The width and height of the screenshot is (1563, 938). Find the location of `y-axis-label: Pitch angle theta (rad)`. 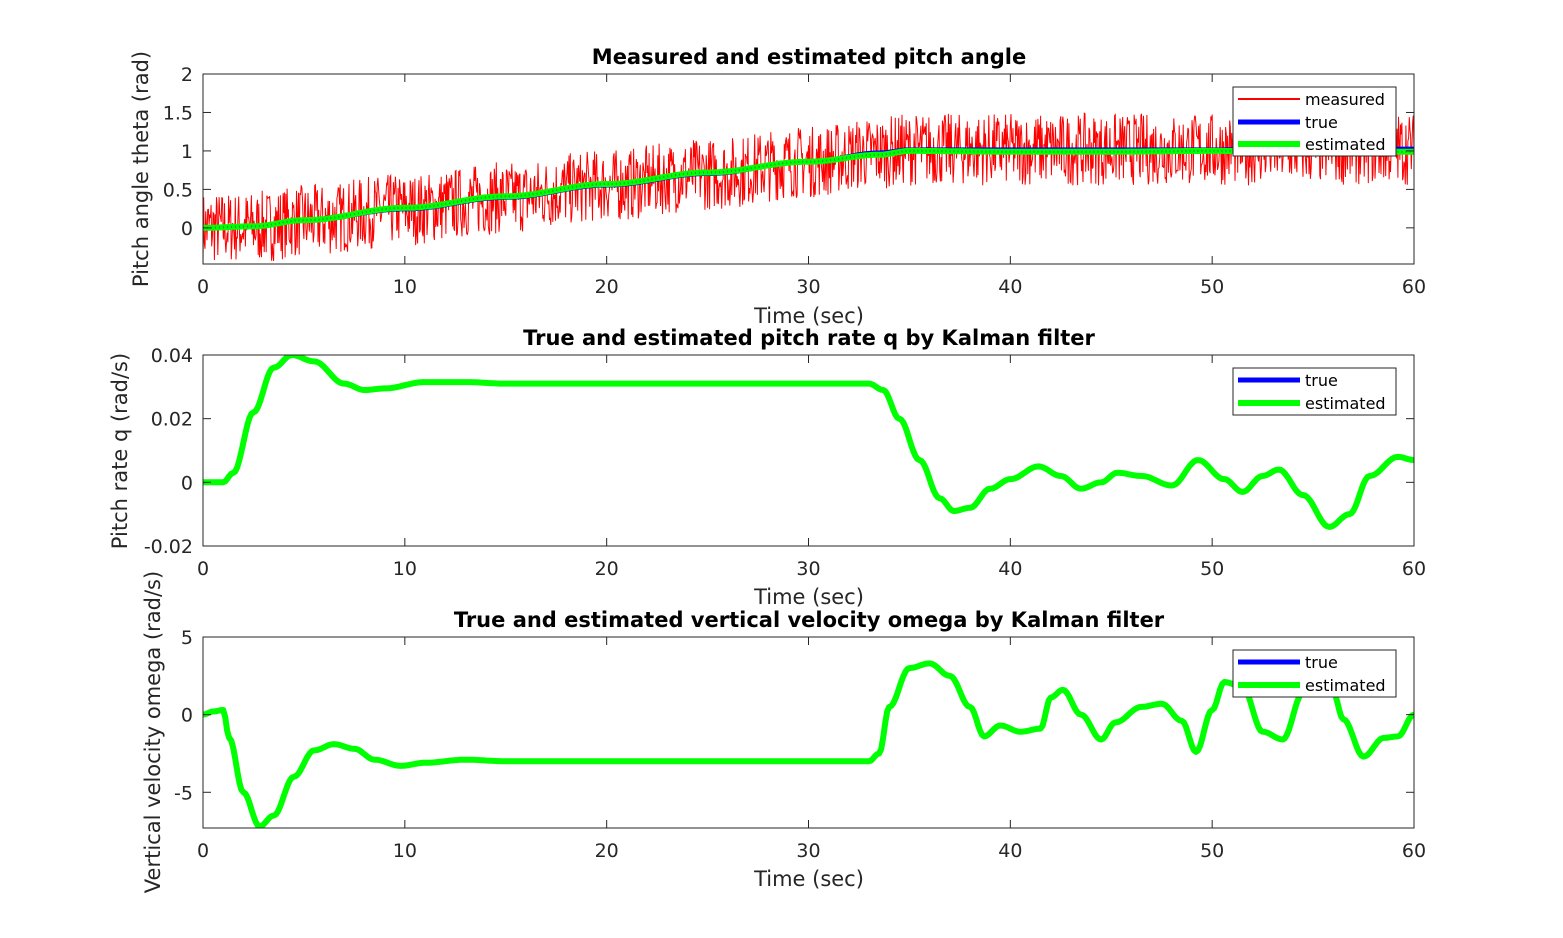

y-axis-label: Pitch angle theta (rad) is located at coordinates (141, 169).